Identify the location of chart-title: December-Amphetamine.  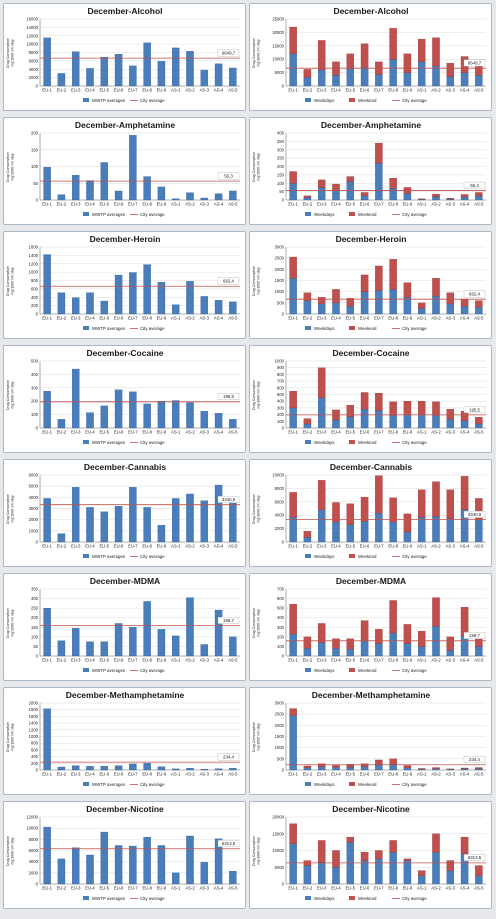
(125, 125).